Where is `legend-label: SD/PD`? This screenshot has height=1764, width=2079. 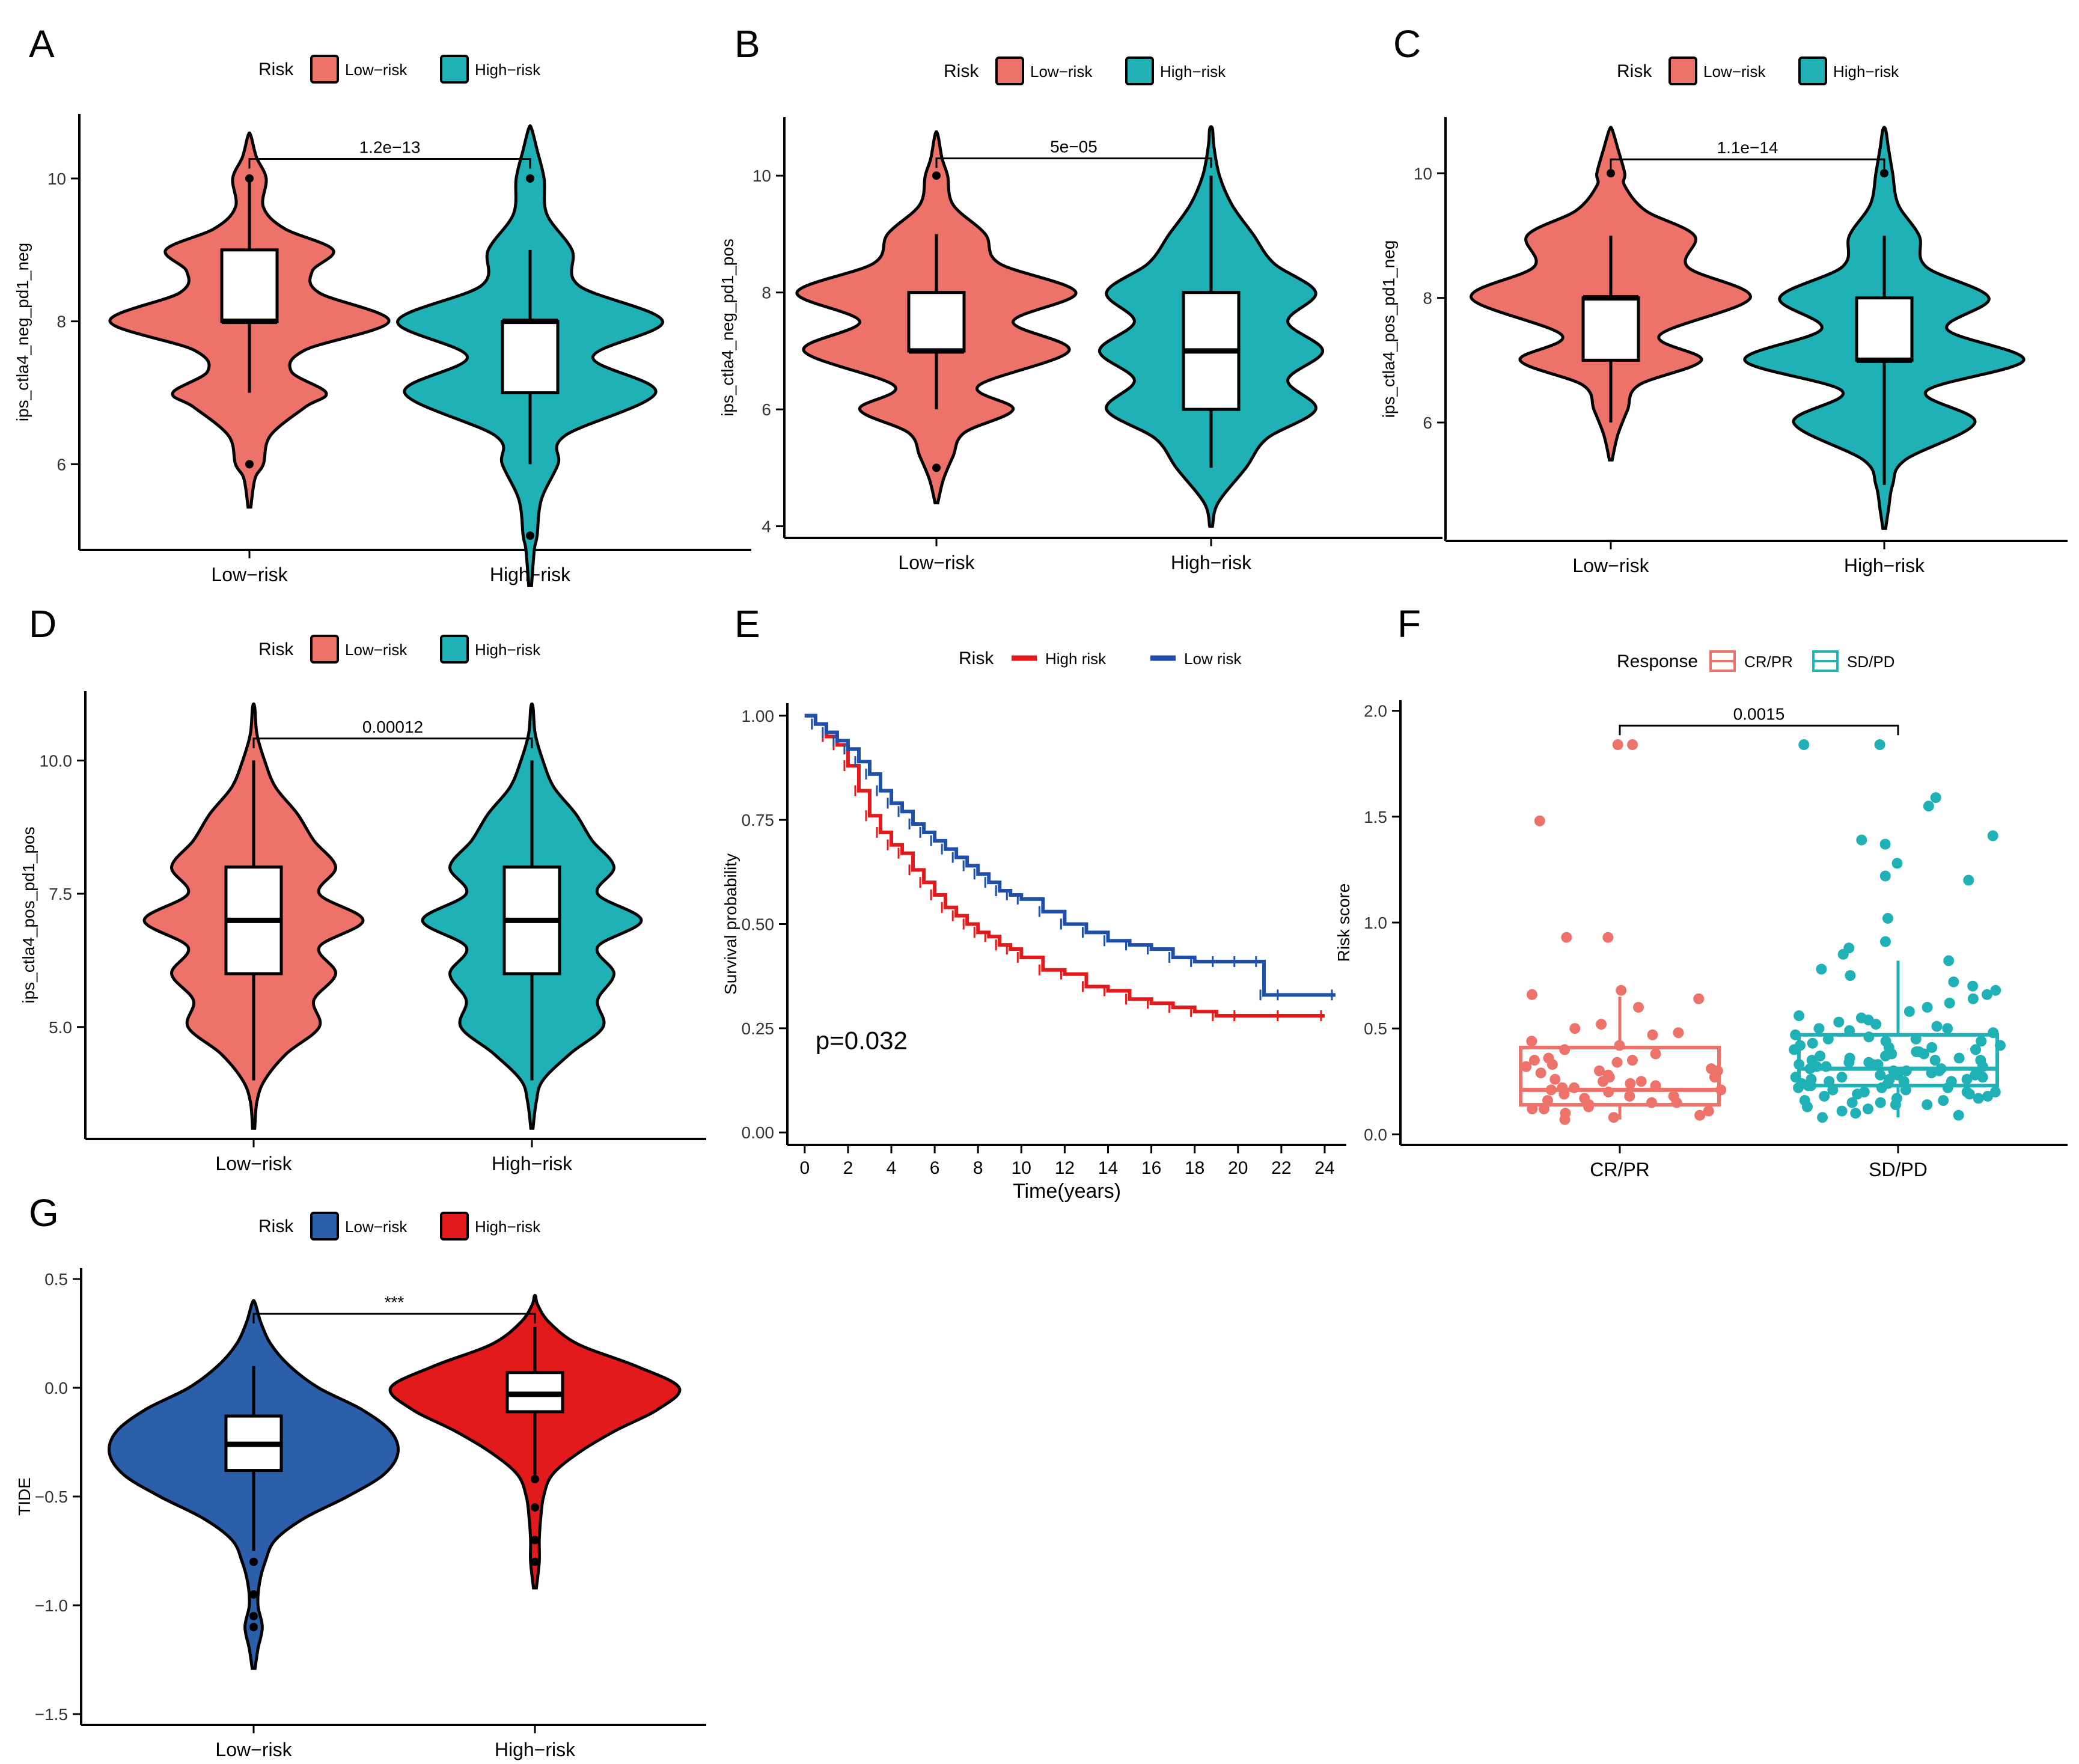 legend-label: SD/PD is located at coordinates (1870, 662).